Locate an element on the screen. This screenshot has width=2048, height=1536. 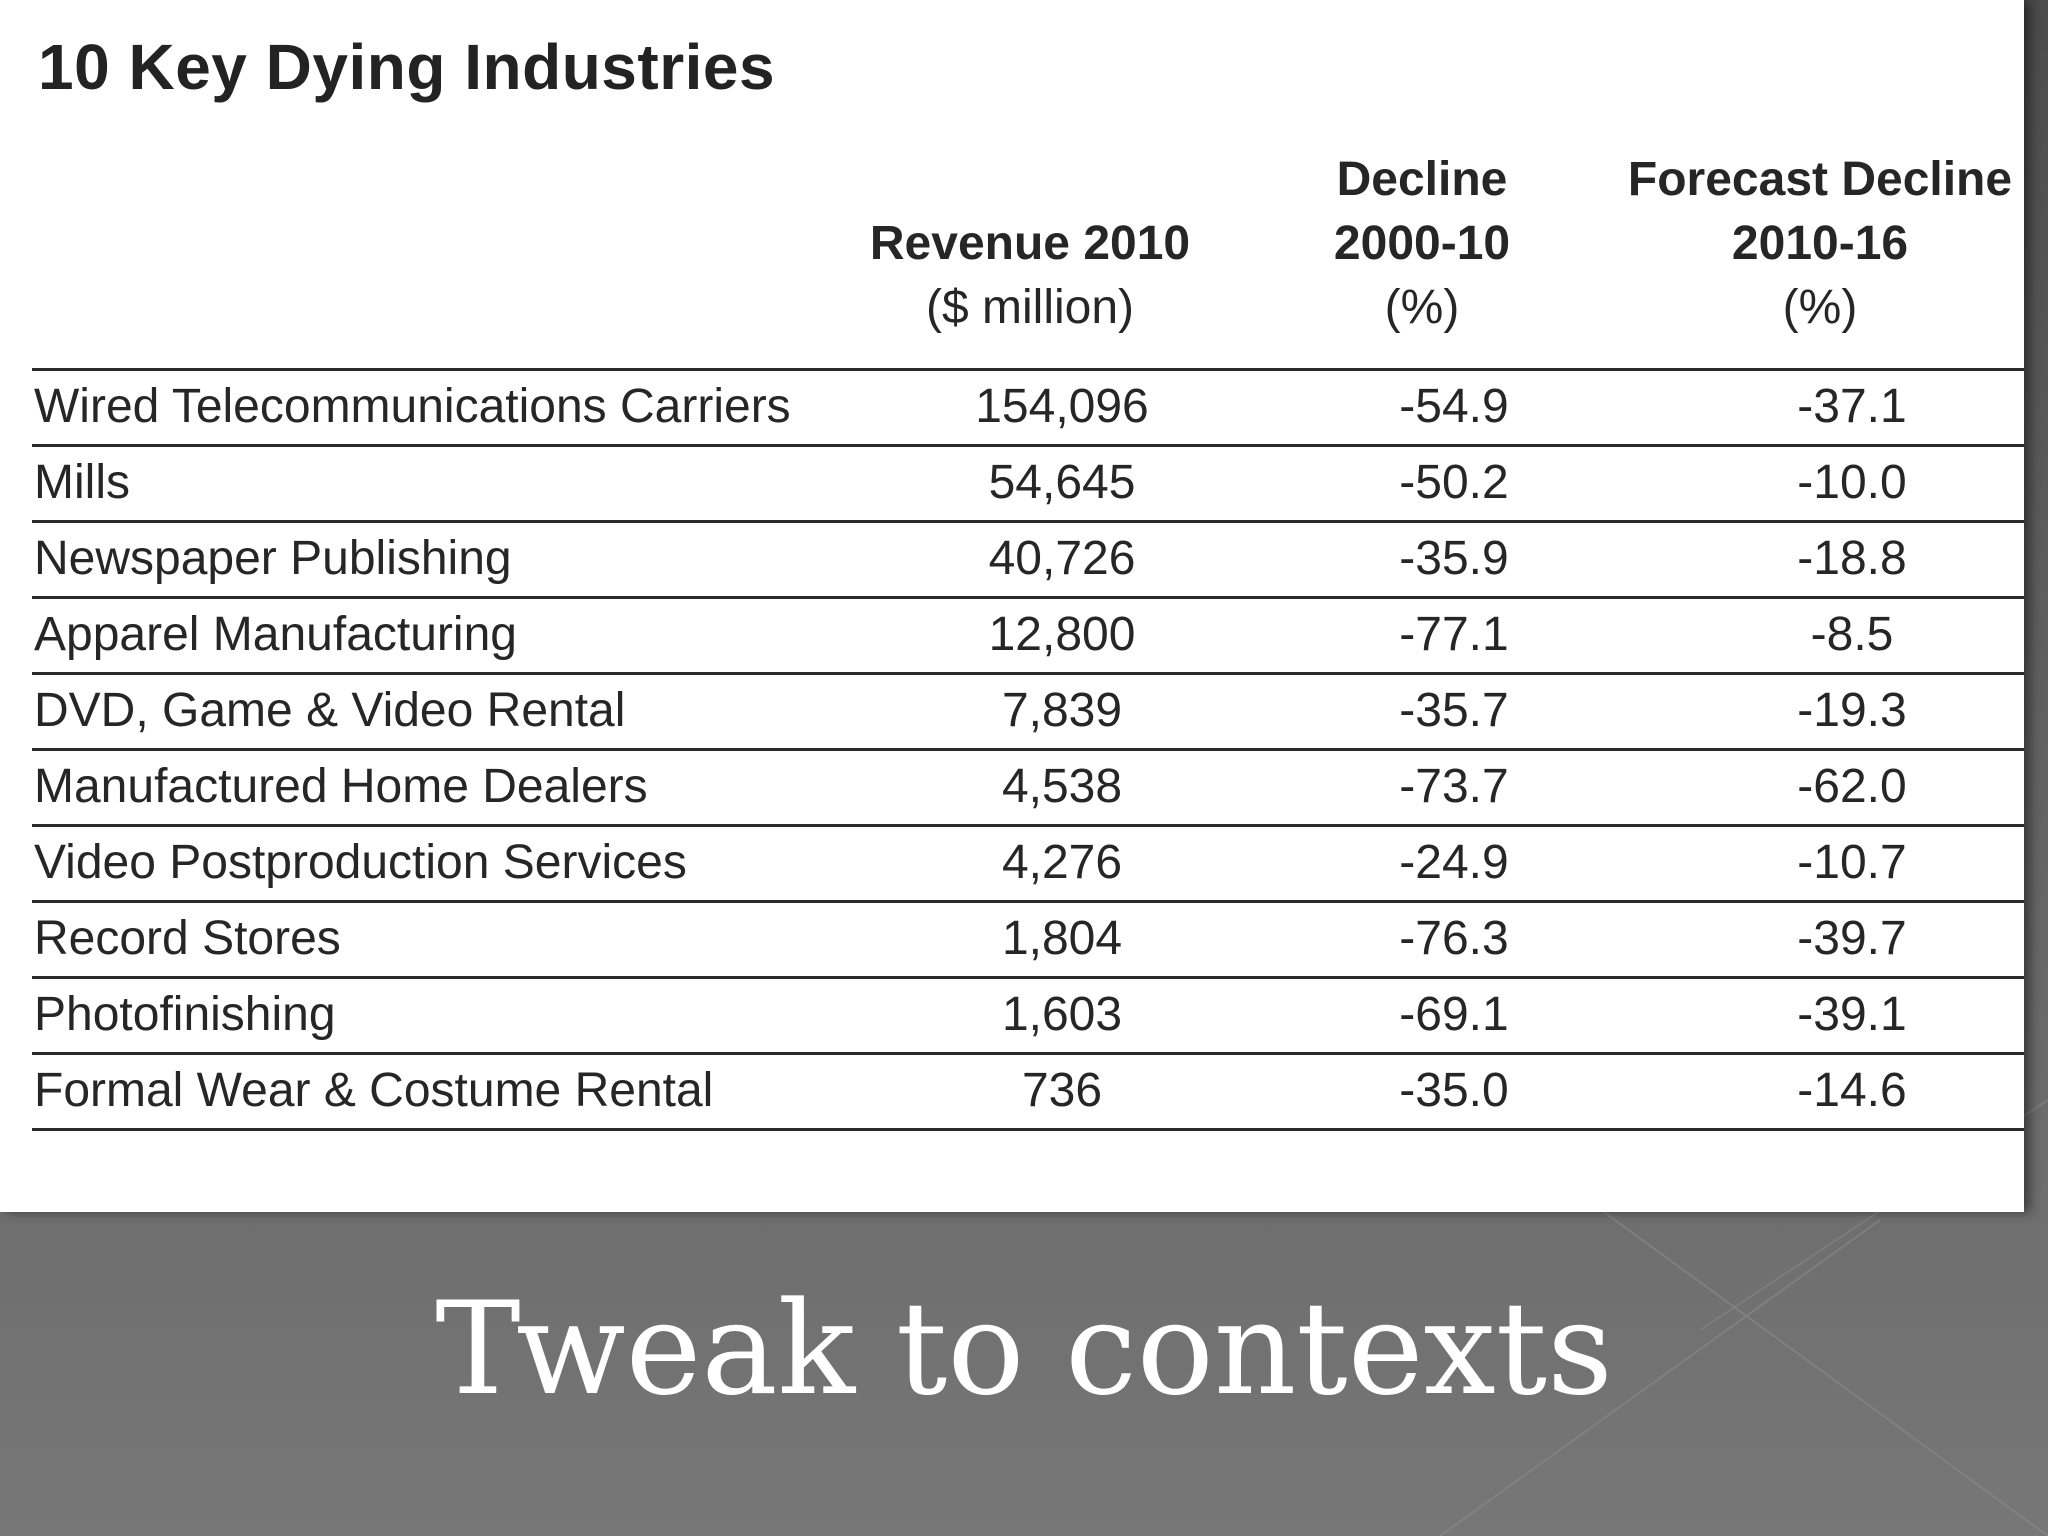
revenue-cell: 154,096 is located at coordinates (1062, 406).